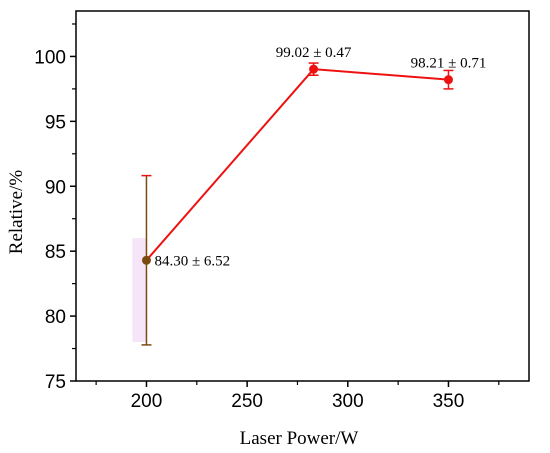  Describe the element at coordinates (314, 53) in the screenshot. I see `data-label: 99.02 ± 0.47` at that location.